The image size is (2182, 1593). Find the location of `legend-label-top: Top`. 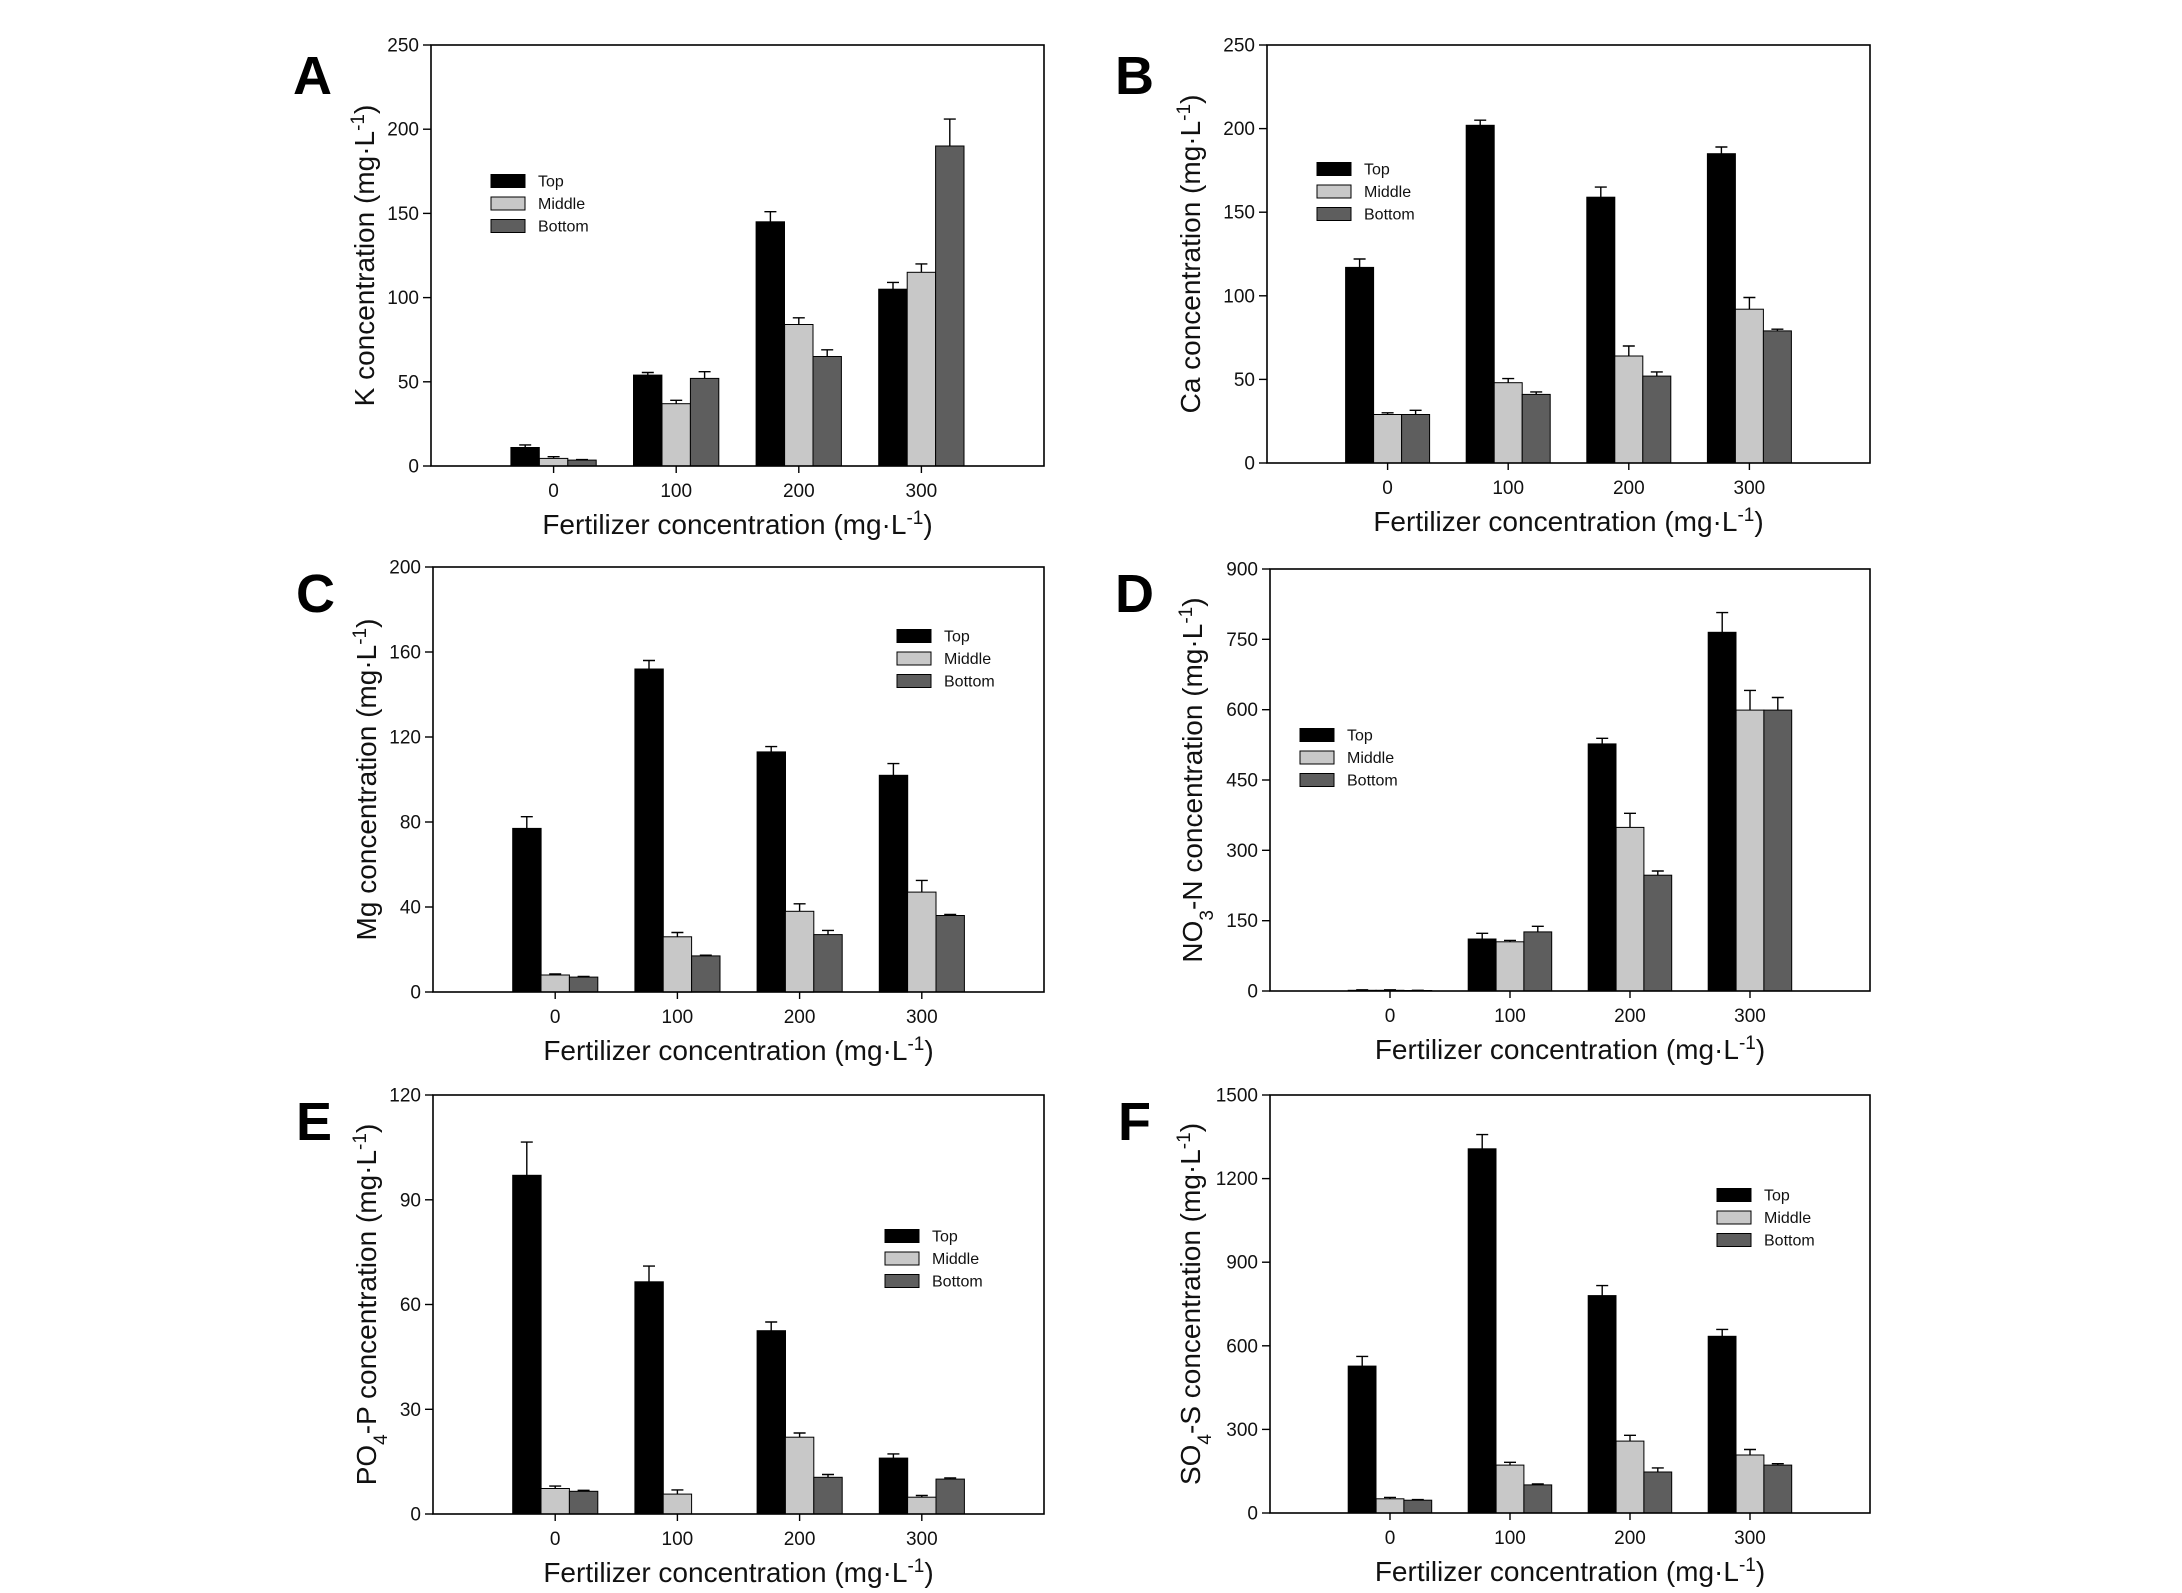

legend-label-top: Top is located at coordinates (1360, 736).